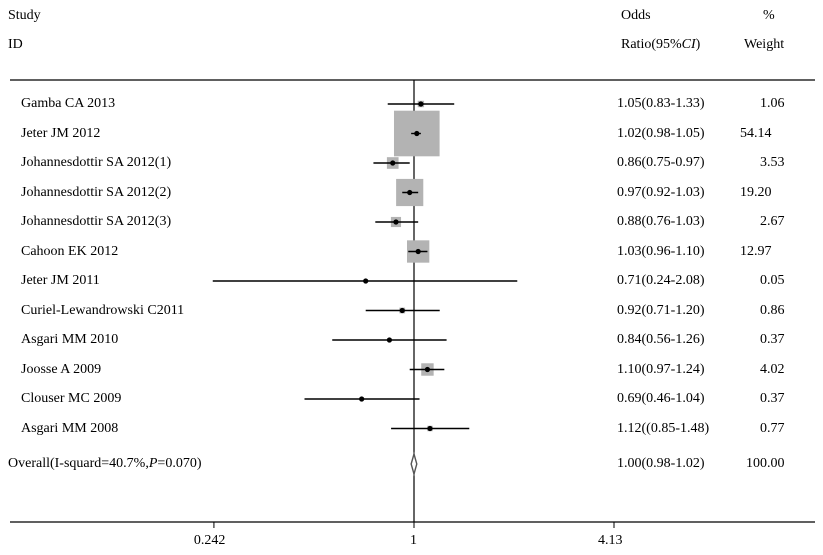 This screenshot has width=823, height=555. What do you see at coordinates (688, 44) in the screenshot?
I see `header-or-label-2-italic: CI` at bounding box center [688, 44].